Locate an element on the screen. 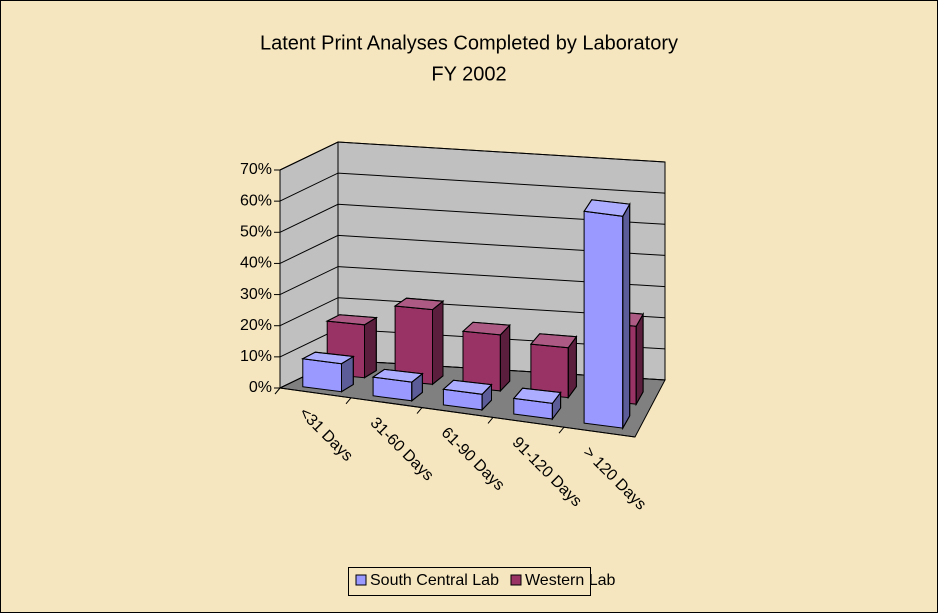  y-tick-label: 70% is located at coordinates (256, 169).